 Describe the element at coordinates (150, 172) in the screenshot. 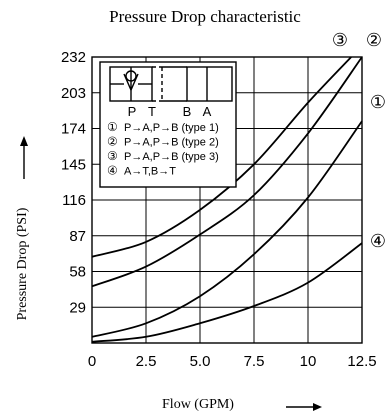

I see `legend-entry-4: A→T,B→T` at that location.